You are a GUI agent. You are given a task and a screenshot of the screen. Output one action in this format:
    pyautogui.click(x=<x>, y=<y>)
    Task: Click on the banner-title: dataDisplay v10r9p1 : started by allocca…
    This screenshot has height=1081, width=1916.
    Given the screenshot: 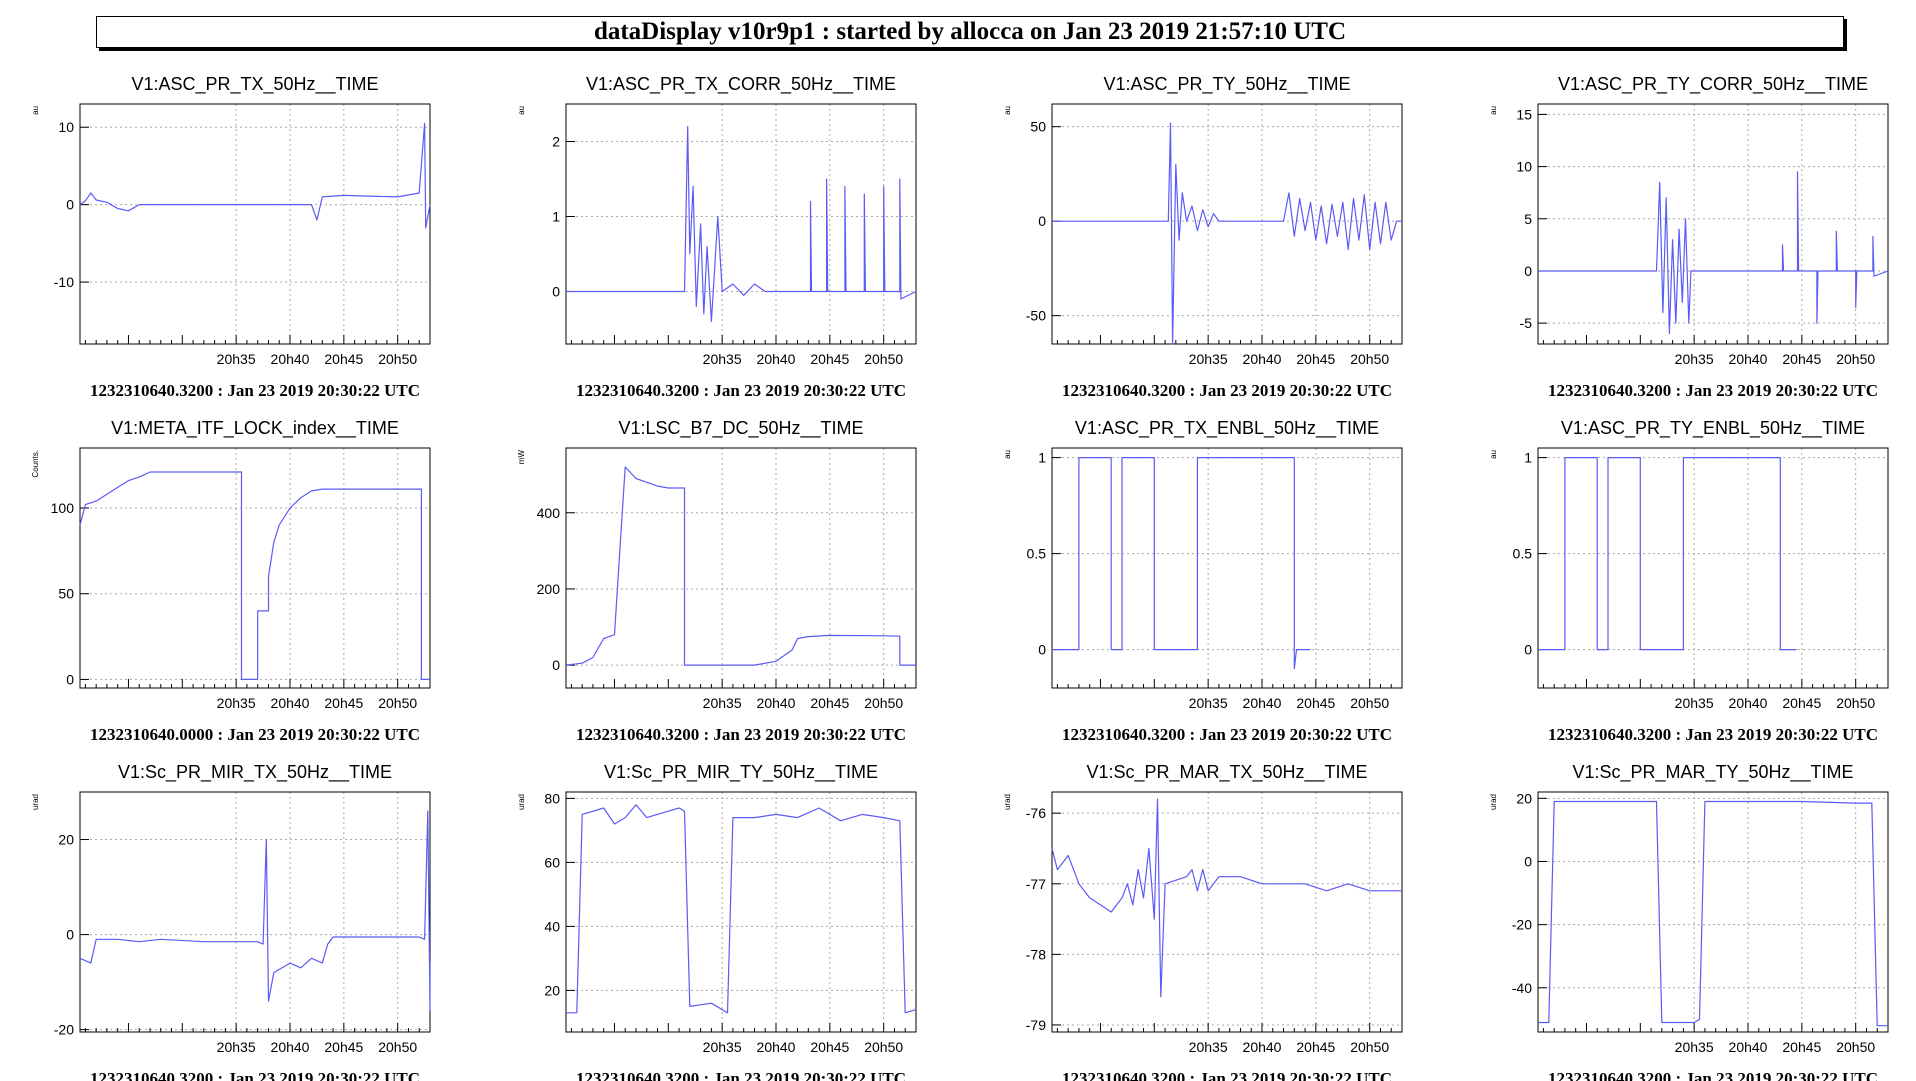 What is the action you would take?
    pyautogui.click(x=970, y=32)
    